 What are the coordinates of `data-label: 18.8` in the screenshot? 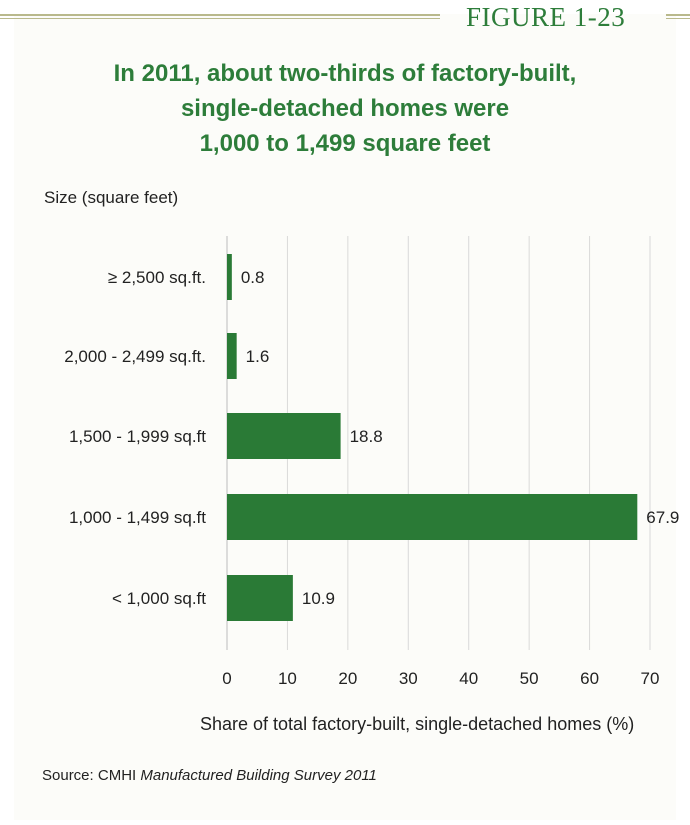 It's located at (366, 436).